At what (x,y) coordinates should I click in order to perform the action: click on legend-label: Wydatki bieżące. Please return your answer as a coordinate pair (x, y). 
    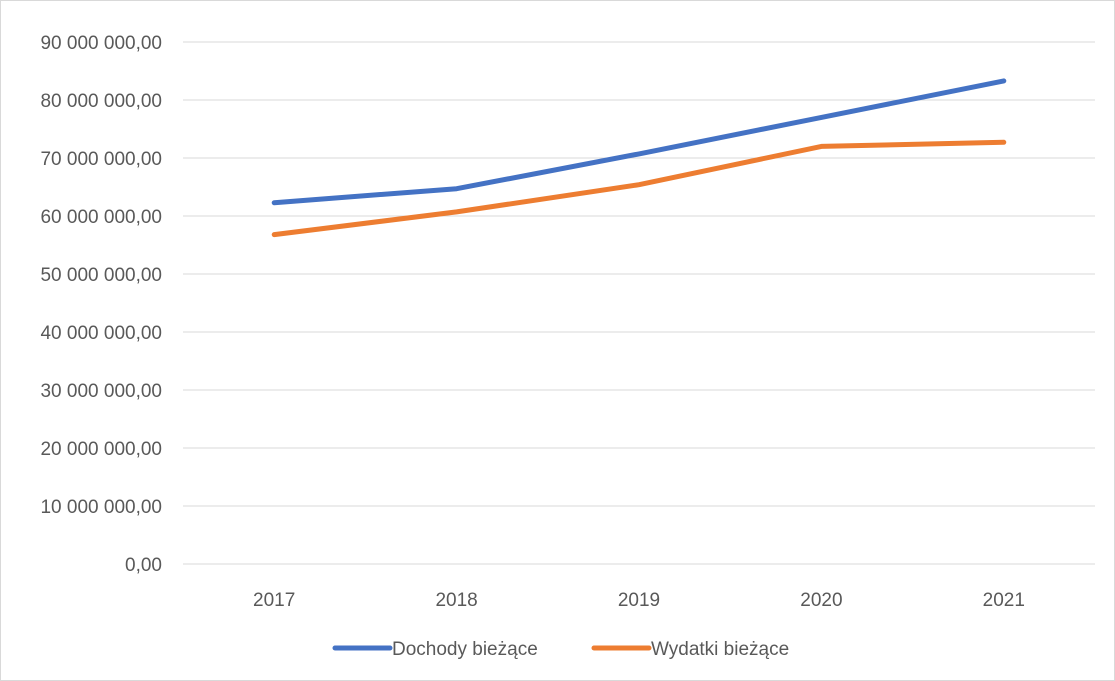
    Looking at the image, I should click on (720, 649).